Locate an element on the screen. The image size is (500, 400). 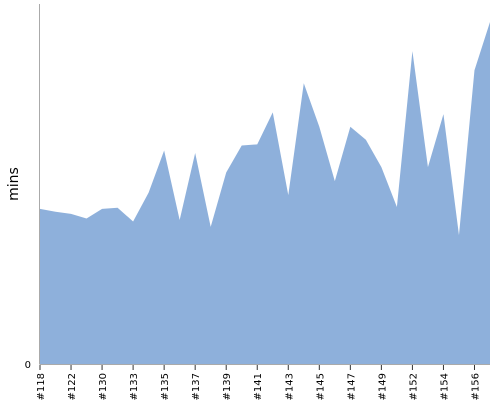
x-tick-label: #147 is located at coordinates (351, 386).